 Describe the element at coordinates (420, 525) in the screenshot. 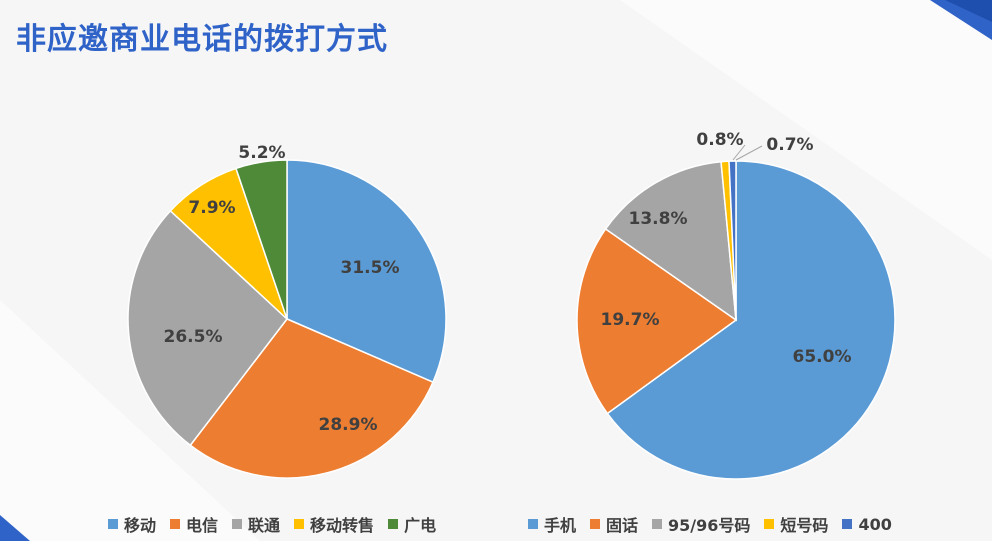

I see `legend-label: 广电` at that location.